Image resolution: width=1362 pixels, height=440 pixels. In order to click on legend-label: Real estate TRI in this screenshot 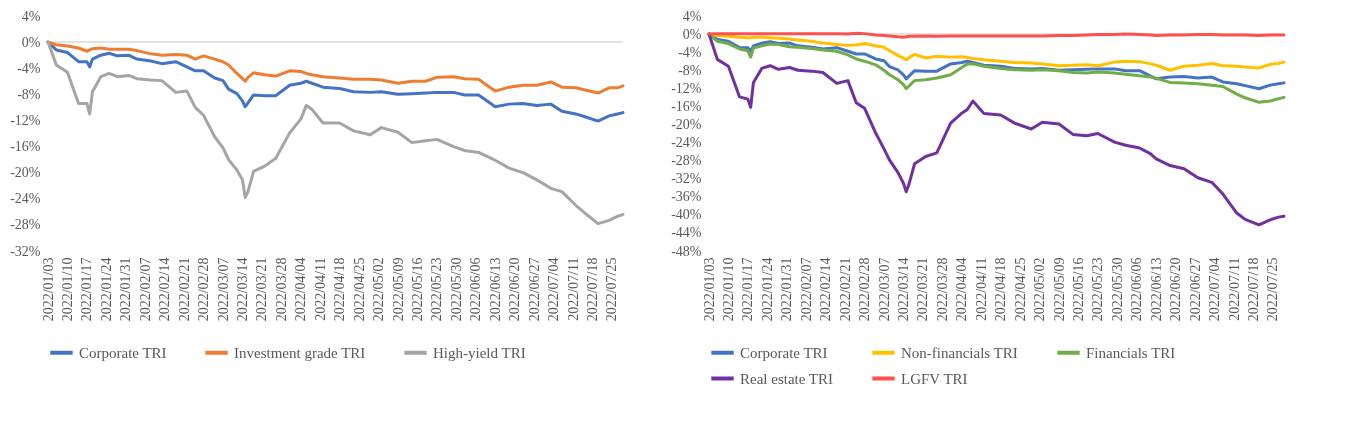, I will do `click(787, 378)`.